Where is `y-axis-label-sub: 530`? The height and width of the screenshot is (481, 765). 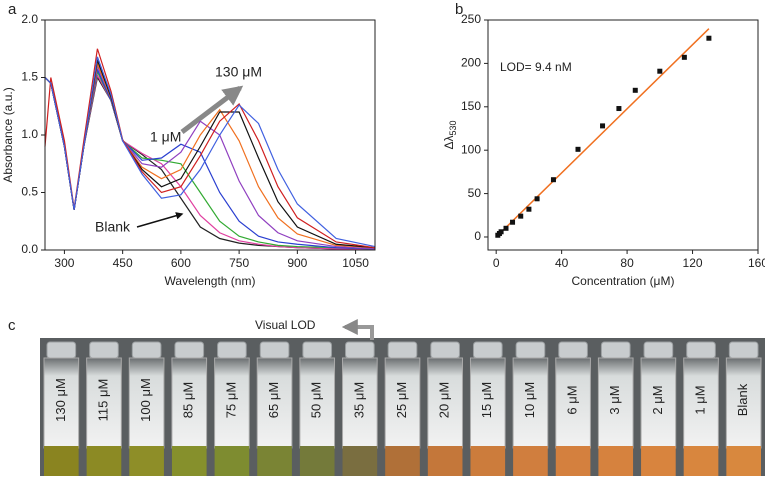 y-axis-label-sub: 530 is located at coordinates (453, 127).